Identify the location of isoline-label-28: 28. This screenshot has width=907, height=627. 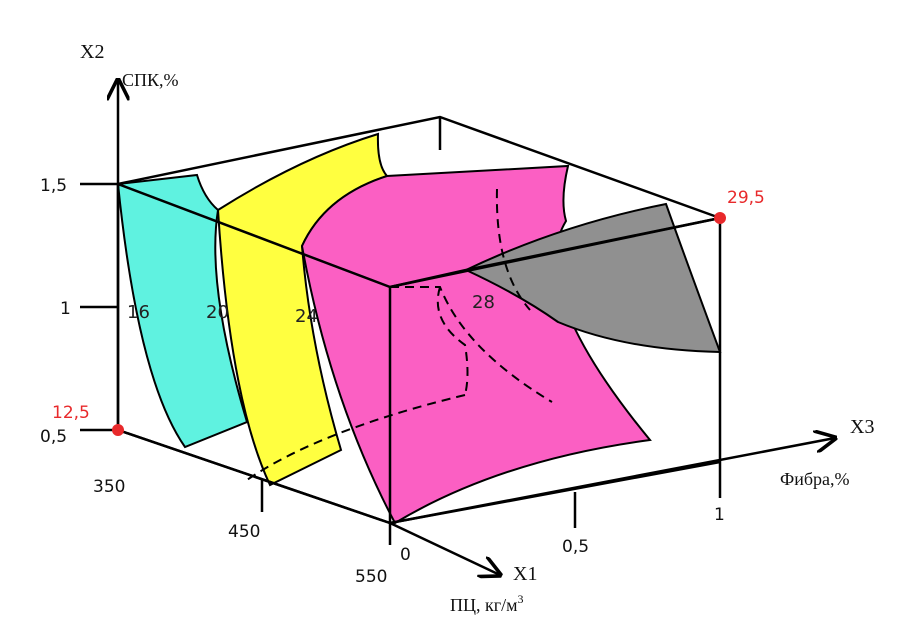
(483, 302).